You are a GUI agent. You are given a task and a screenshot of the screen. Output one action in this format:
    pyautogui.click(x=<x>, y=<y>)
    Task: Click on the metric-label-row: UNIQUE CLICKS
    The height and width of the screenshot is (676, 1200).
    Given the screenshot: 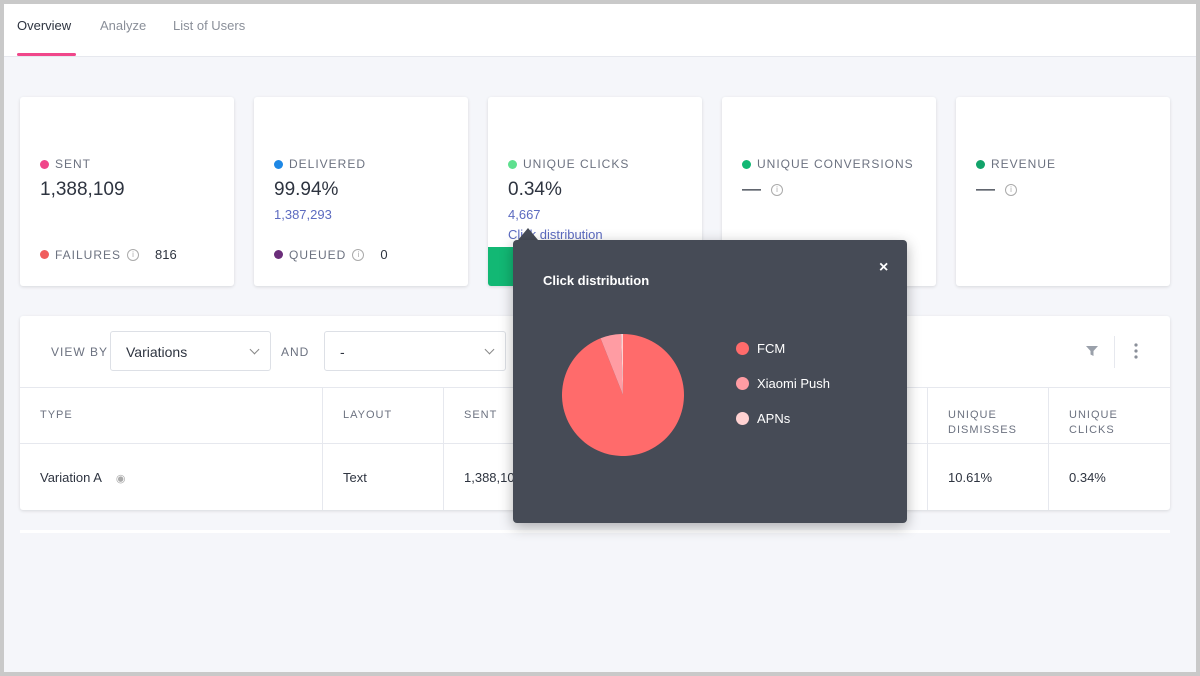 What is the action you would take?
    pyautogui.click(x=568, y=164)
    